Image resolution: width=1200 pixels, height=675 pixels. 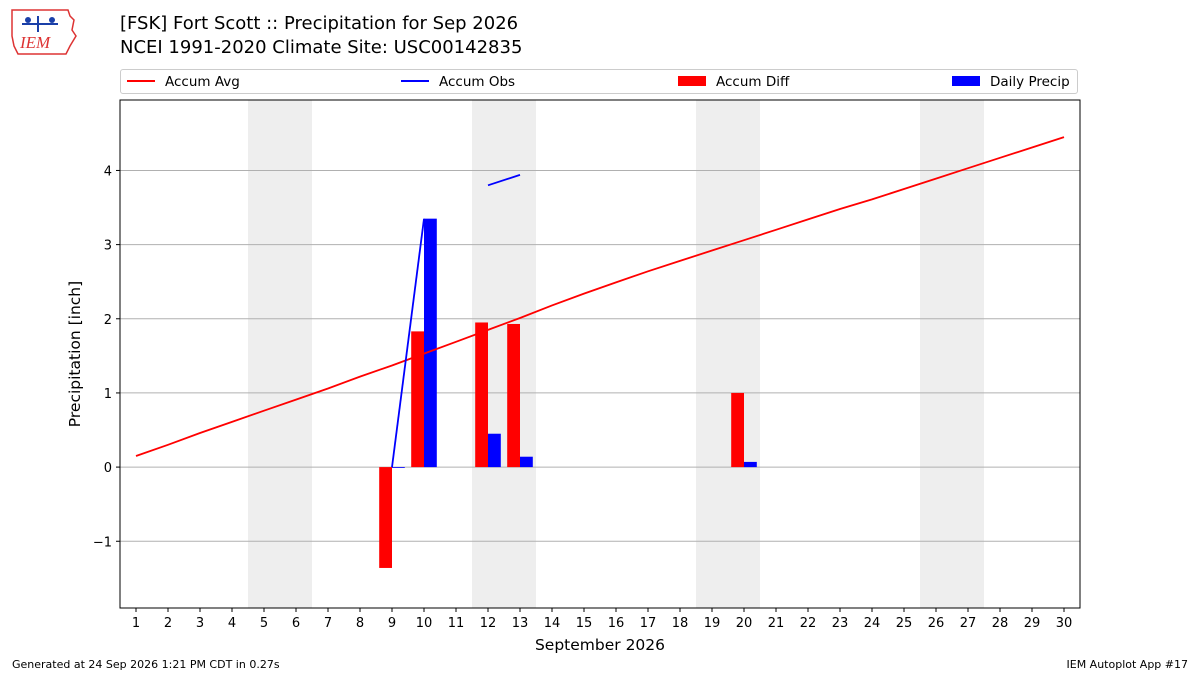 I want to click on y-tick-label: 3, so click(x=108, y=246).